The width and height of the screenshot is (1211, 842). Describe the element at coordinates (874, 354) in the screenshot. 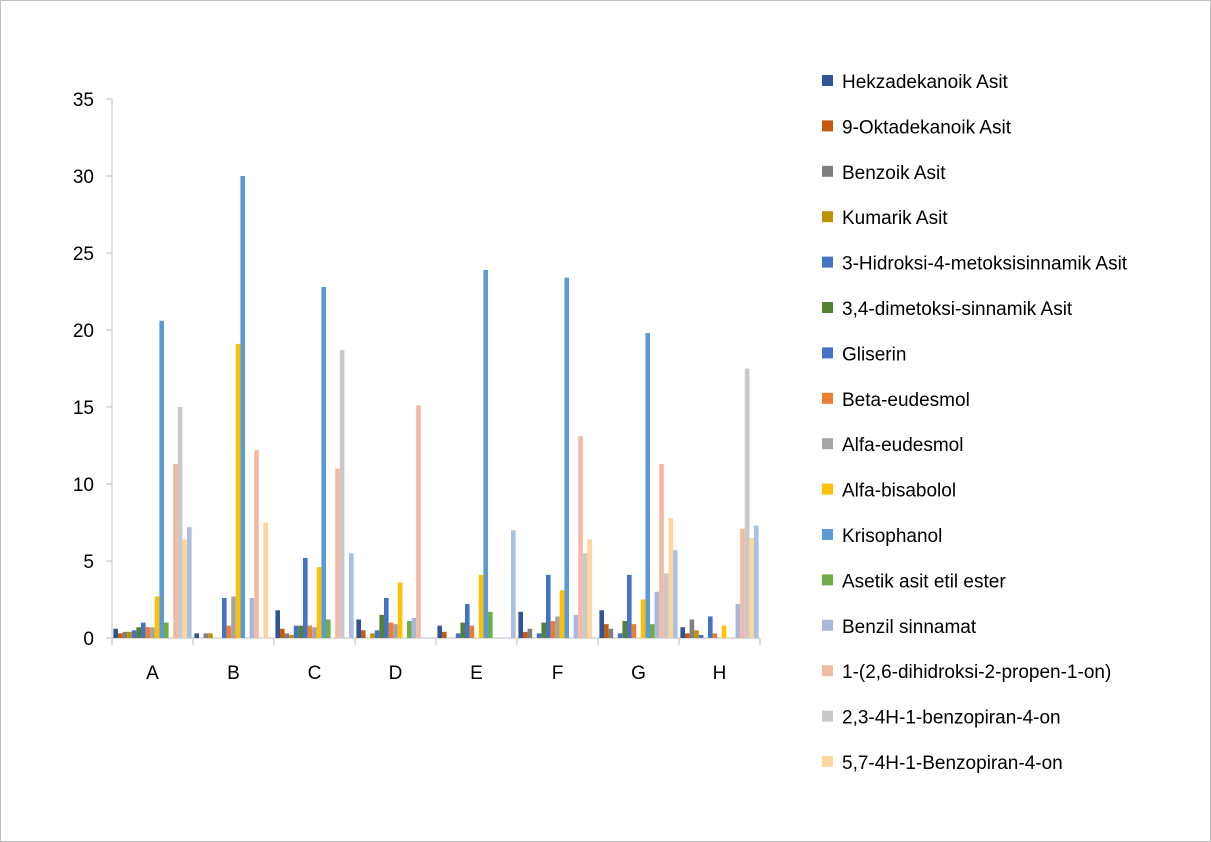

I see `legend-label: Gliserin` at that location.